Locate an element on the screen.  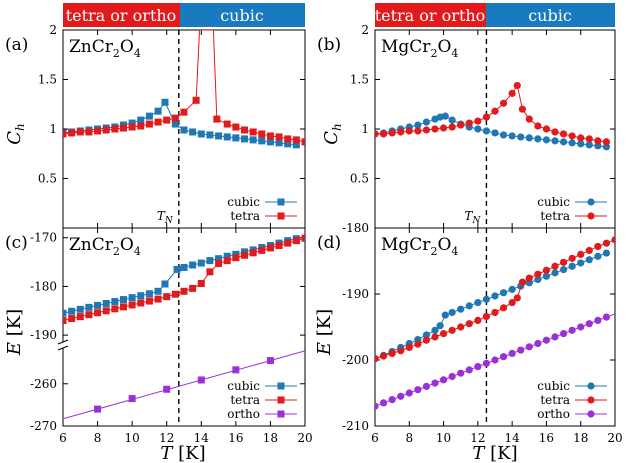
ylabel-c: E [K] is located at coordinates (14, 332).